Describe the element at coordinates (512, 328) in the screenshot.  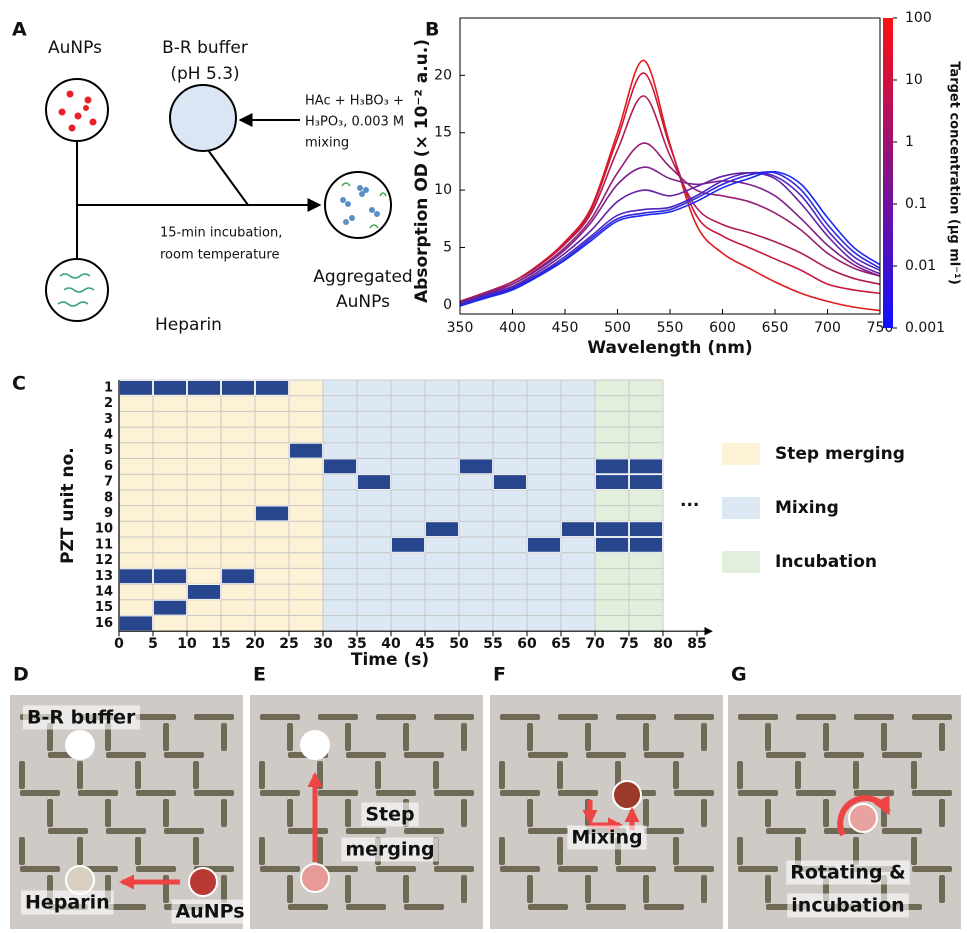
I see `x-tick-label: 400` at that location.